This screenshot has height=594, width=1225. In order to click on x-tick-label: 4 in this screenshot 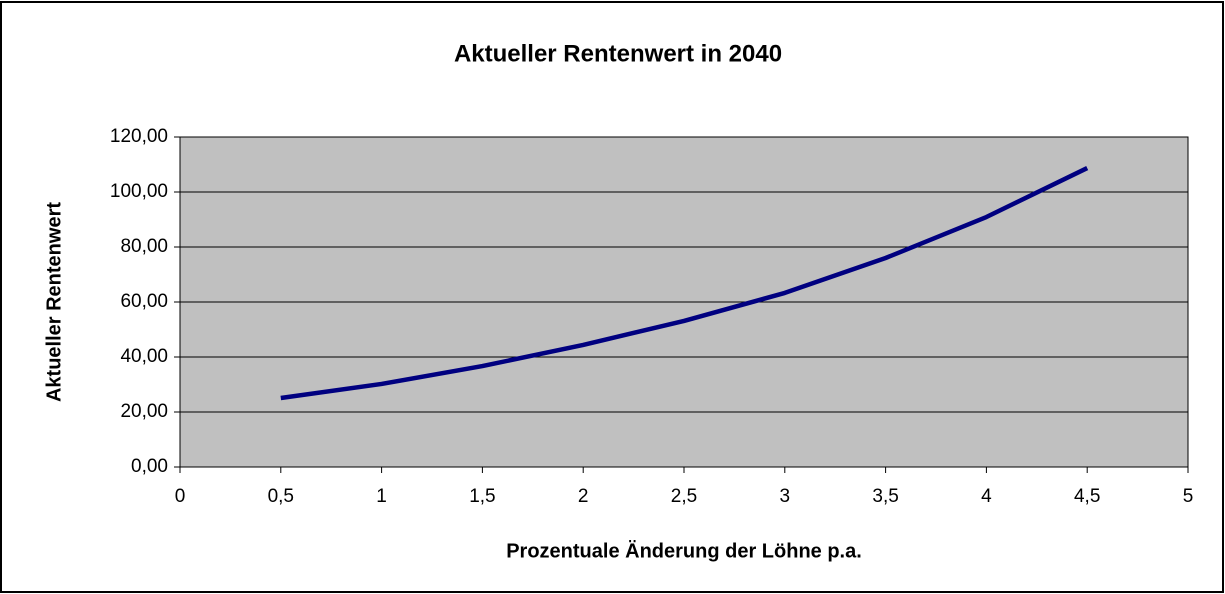, I will do `click(986, 496)`.